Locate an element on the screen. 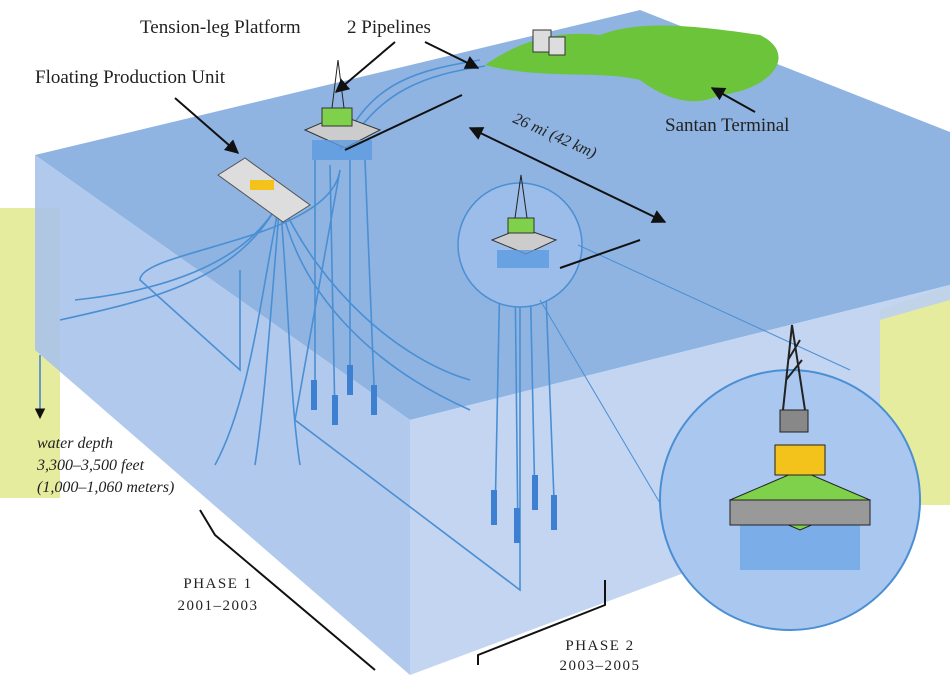  label: Floating Production Unit is located at coordinates (130, 77).